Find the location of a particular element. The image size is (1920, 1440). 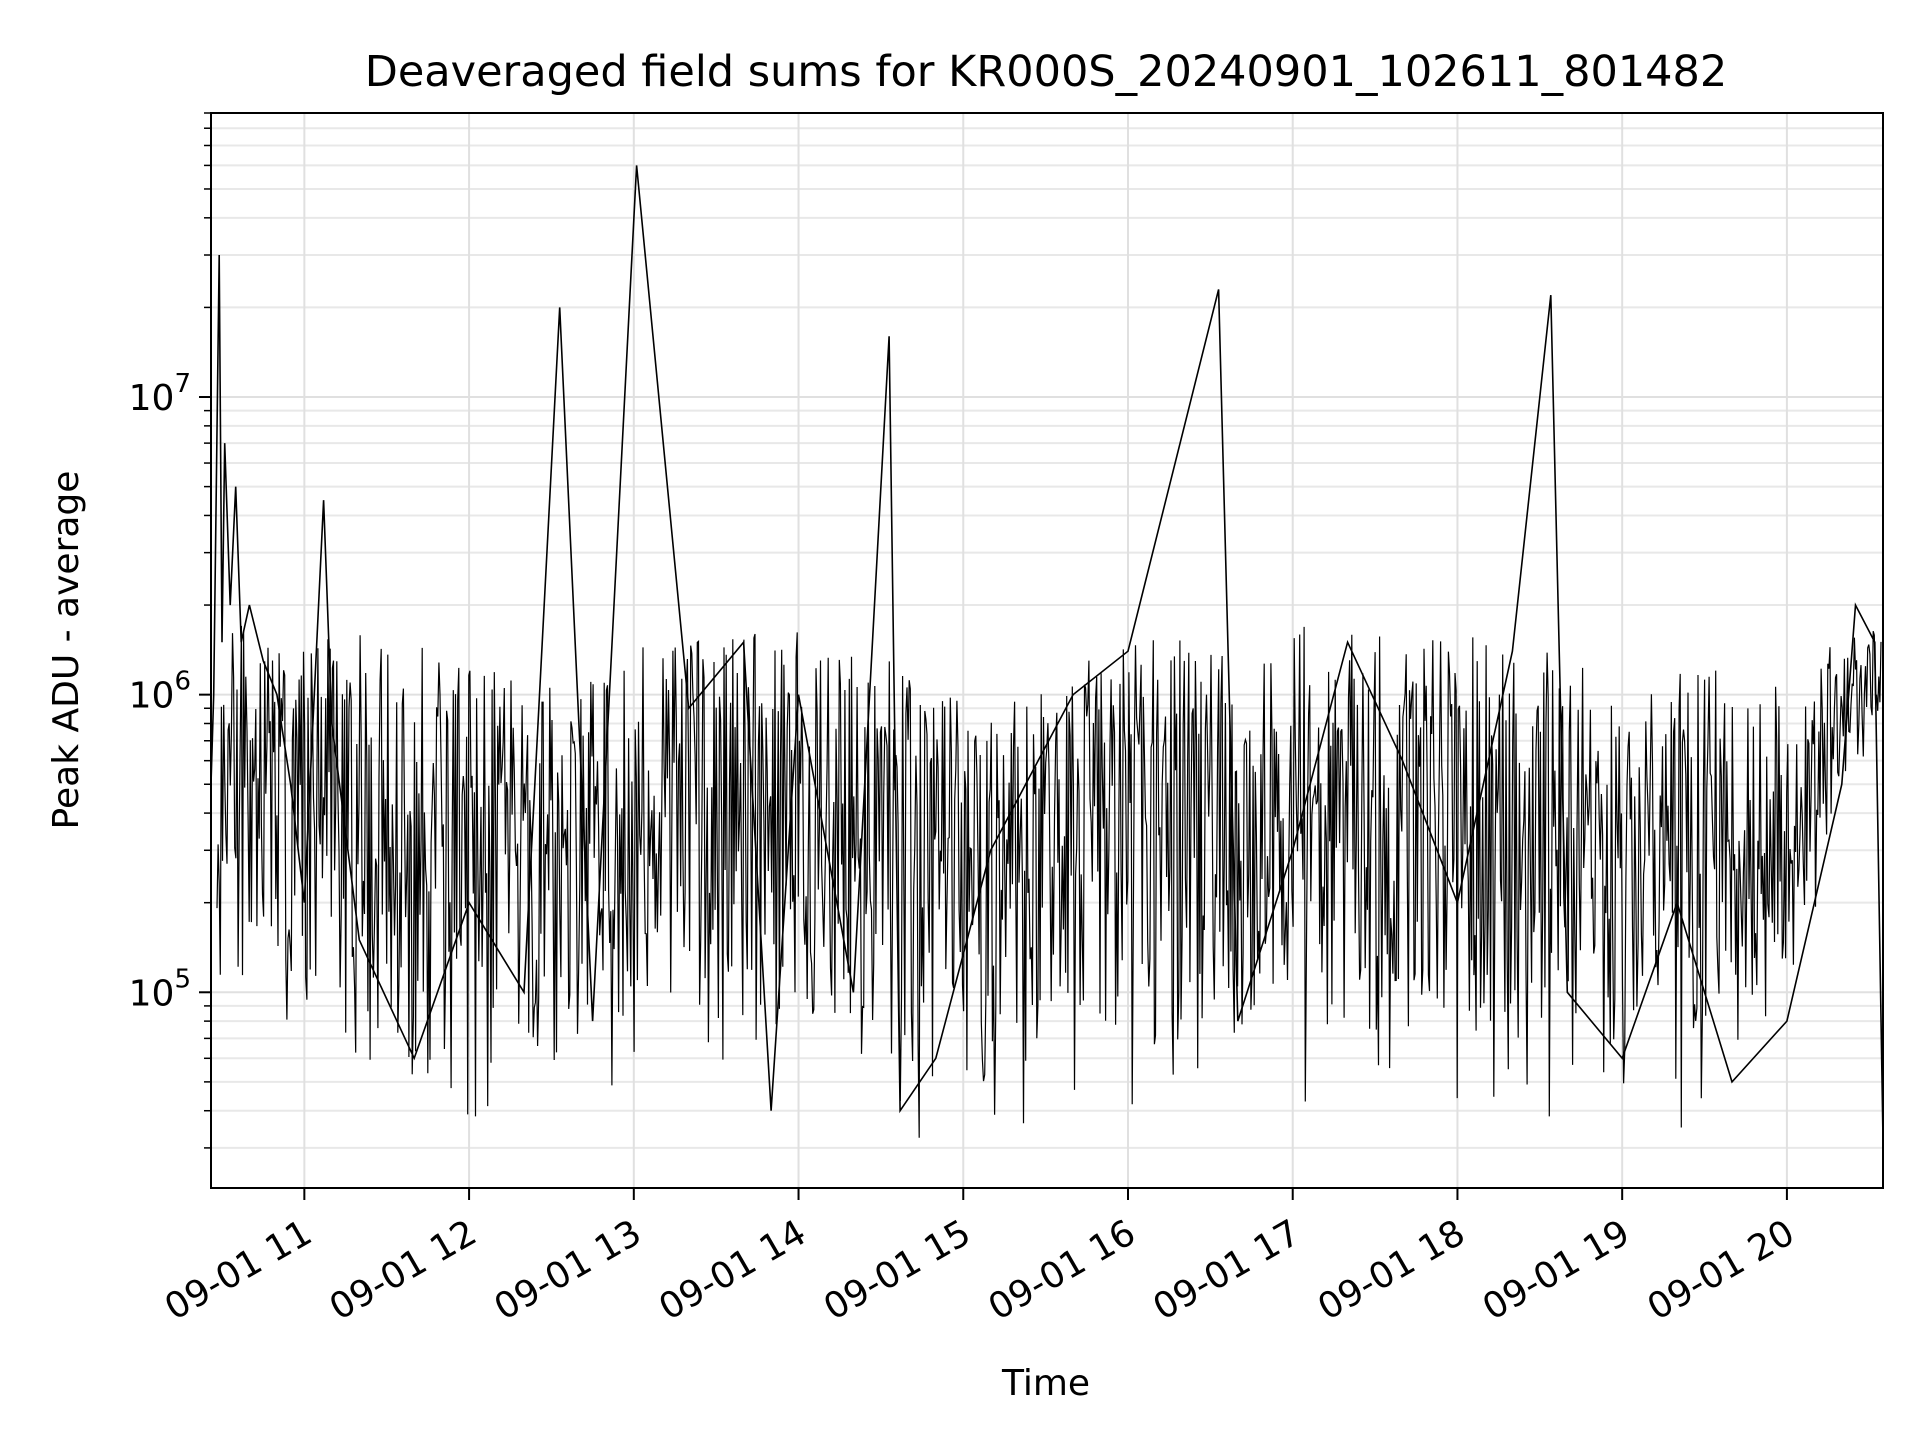

y-tick-label: 10⁵ is located at coordinates (160, 989).